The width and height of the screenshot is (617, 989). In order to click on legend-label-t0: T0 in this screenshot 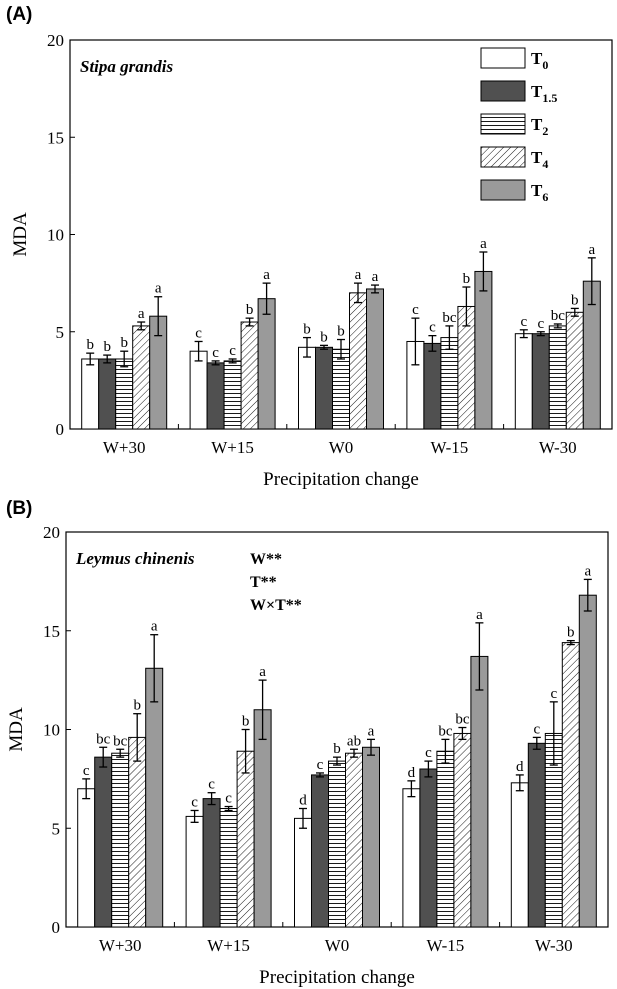, I will do `click(539, 60)`.